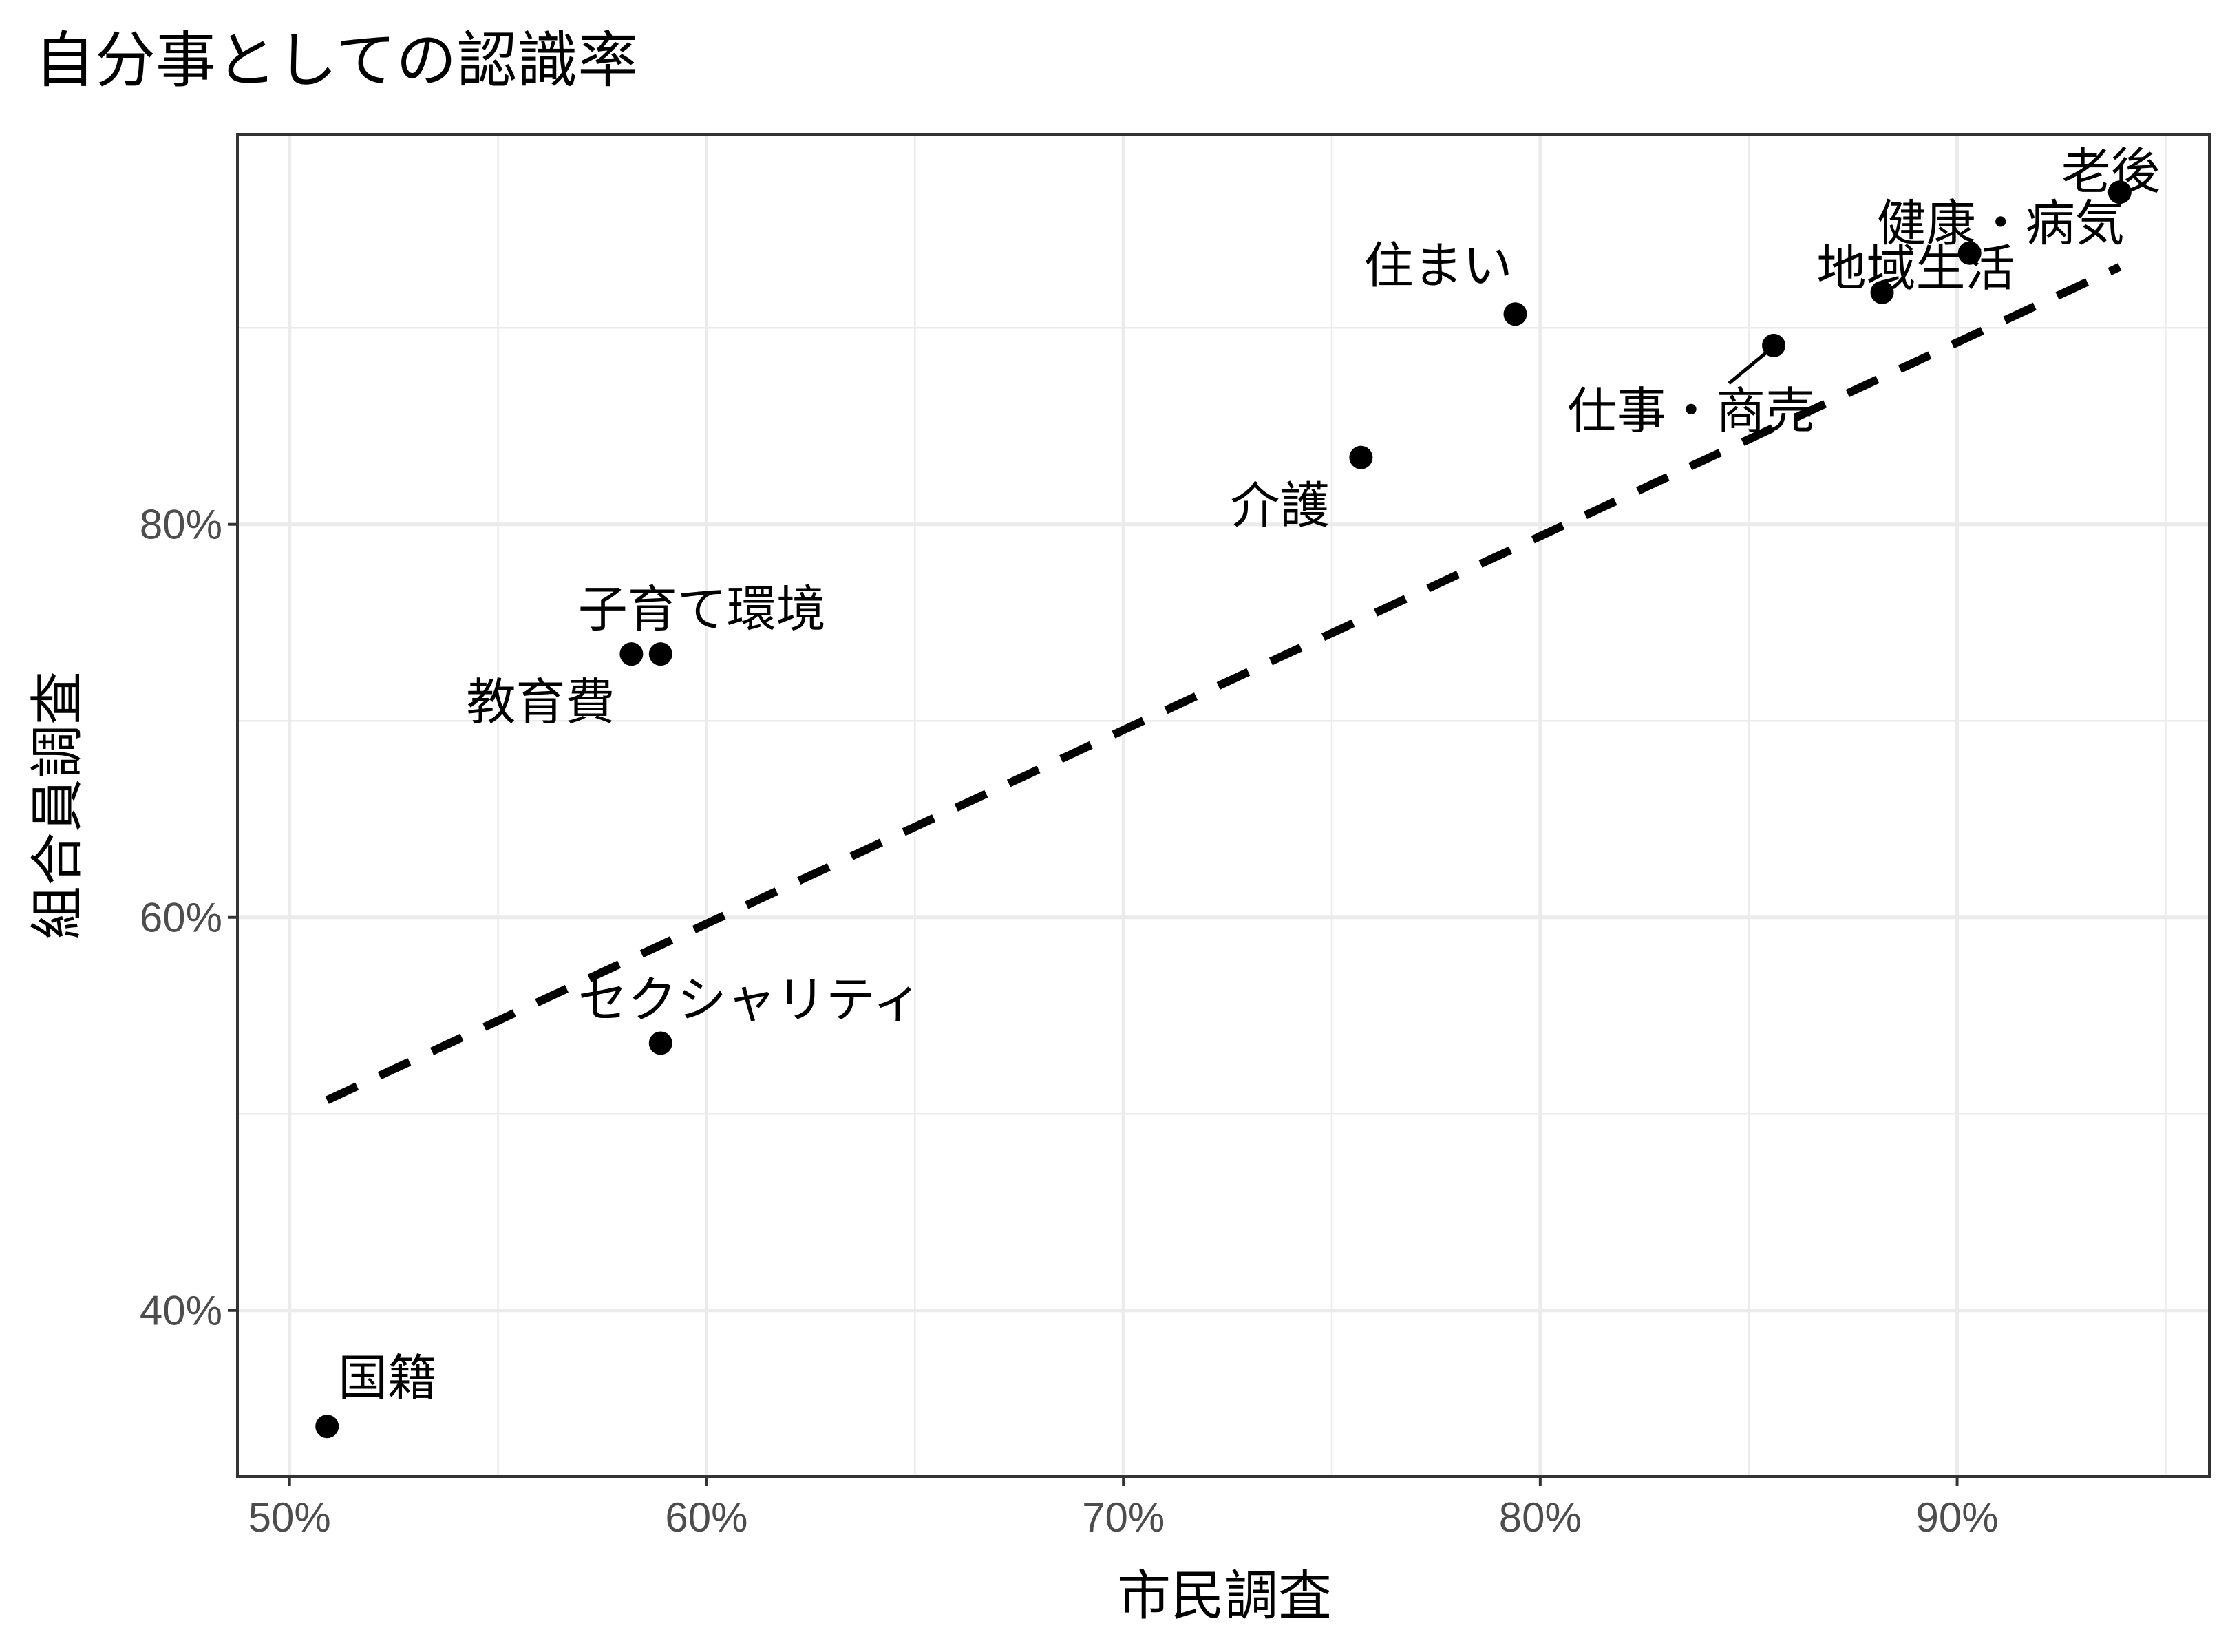 The image size is (2230, 1652). I want to click on point-label: 仕事・商売, so click(1691, 411).